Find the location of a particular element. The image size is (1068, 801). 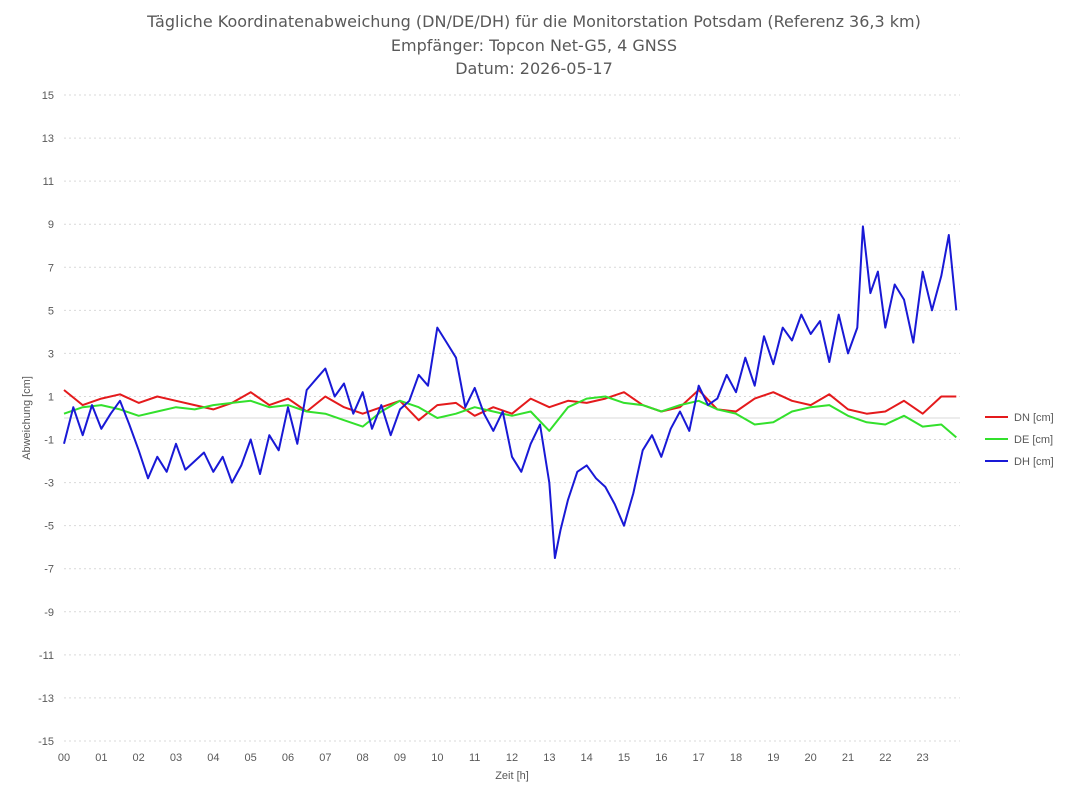

chart-title-line-3: Datum: 2026-05-17 is located at coordinates (534, 68).